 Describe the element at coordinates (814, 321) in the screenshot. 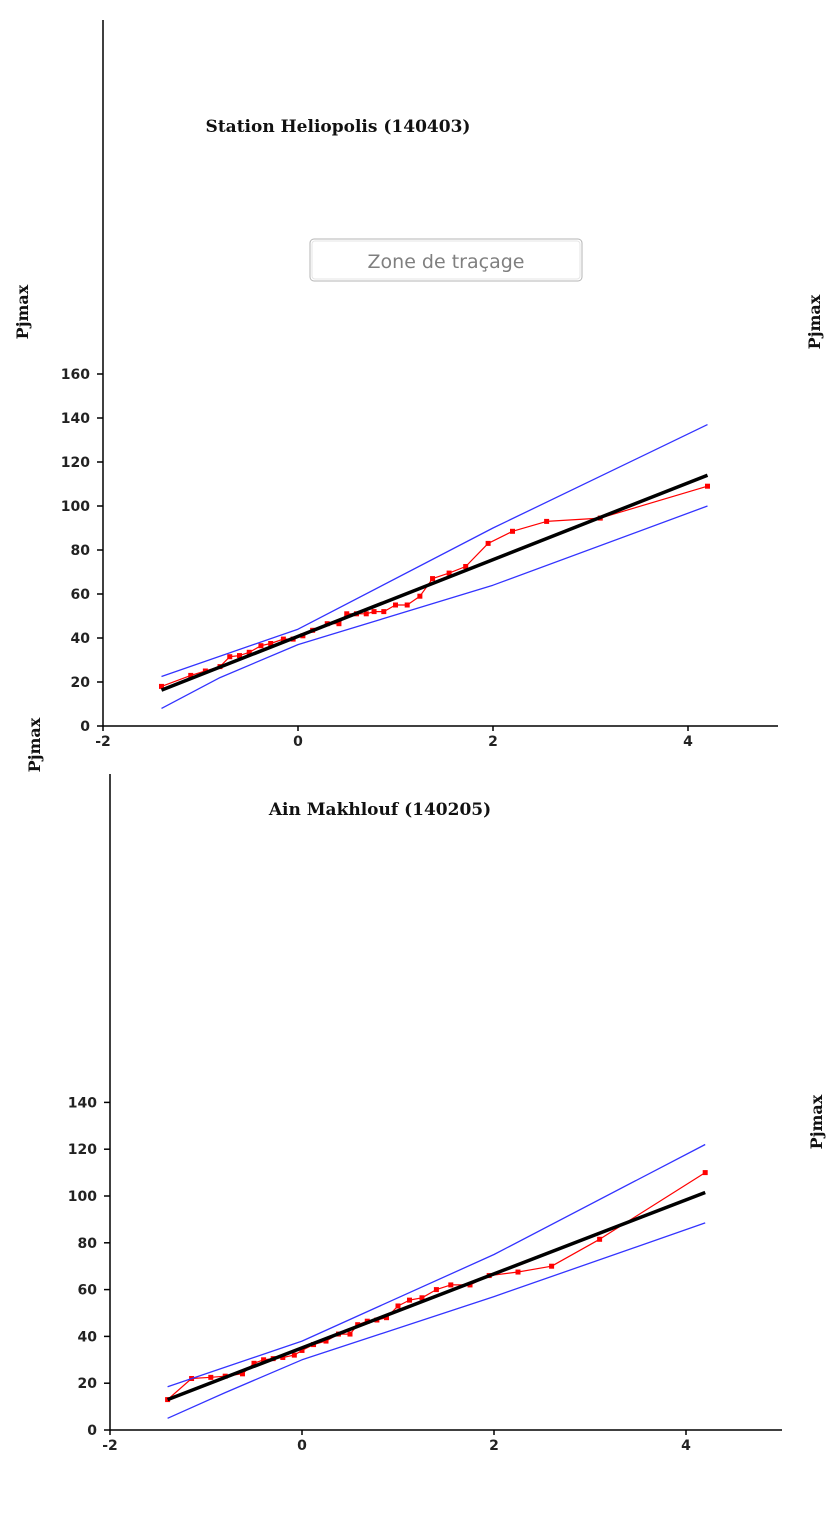

I see `side-ylabel-1: Pjmax` at that location.